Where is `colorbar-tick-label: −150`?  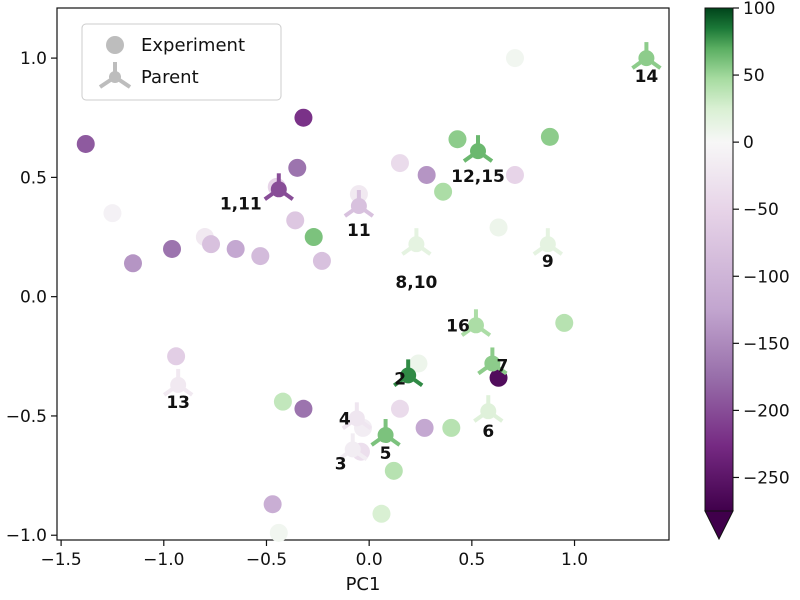 colorbar-tick-label: −150 is located at coordinates (766, 344).